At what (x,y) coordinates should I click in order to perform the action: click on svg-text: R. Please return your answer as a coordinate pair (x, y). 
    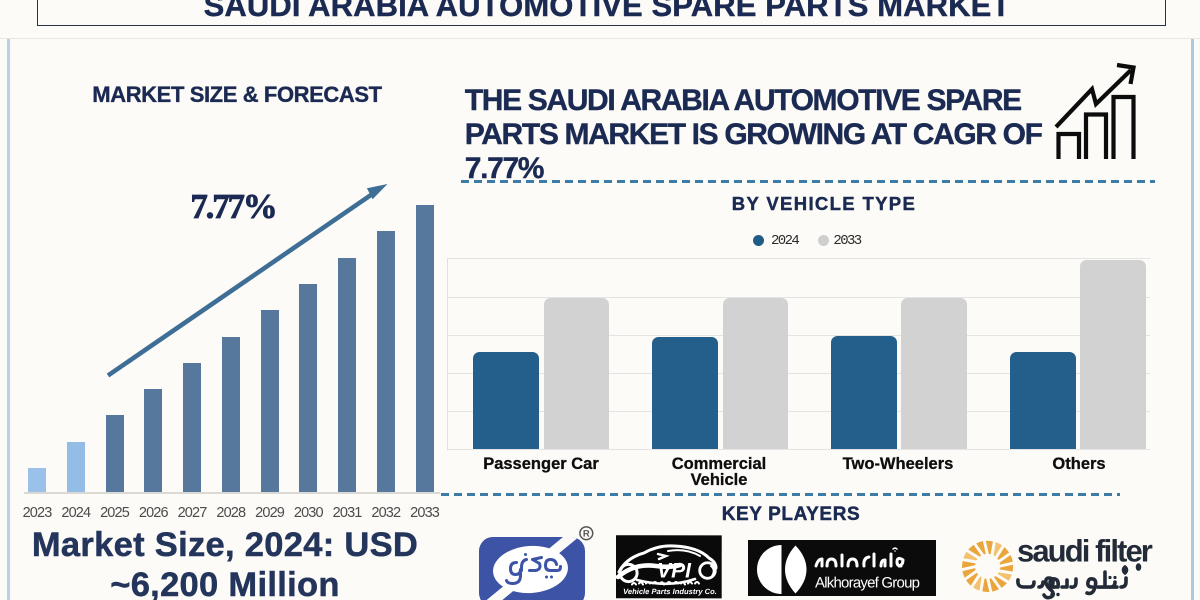
    Looking at the image, I should click on (586, 534).